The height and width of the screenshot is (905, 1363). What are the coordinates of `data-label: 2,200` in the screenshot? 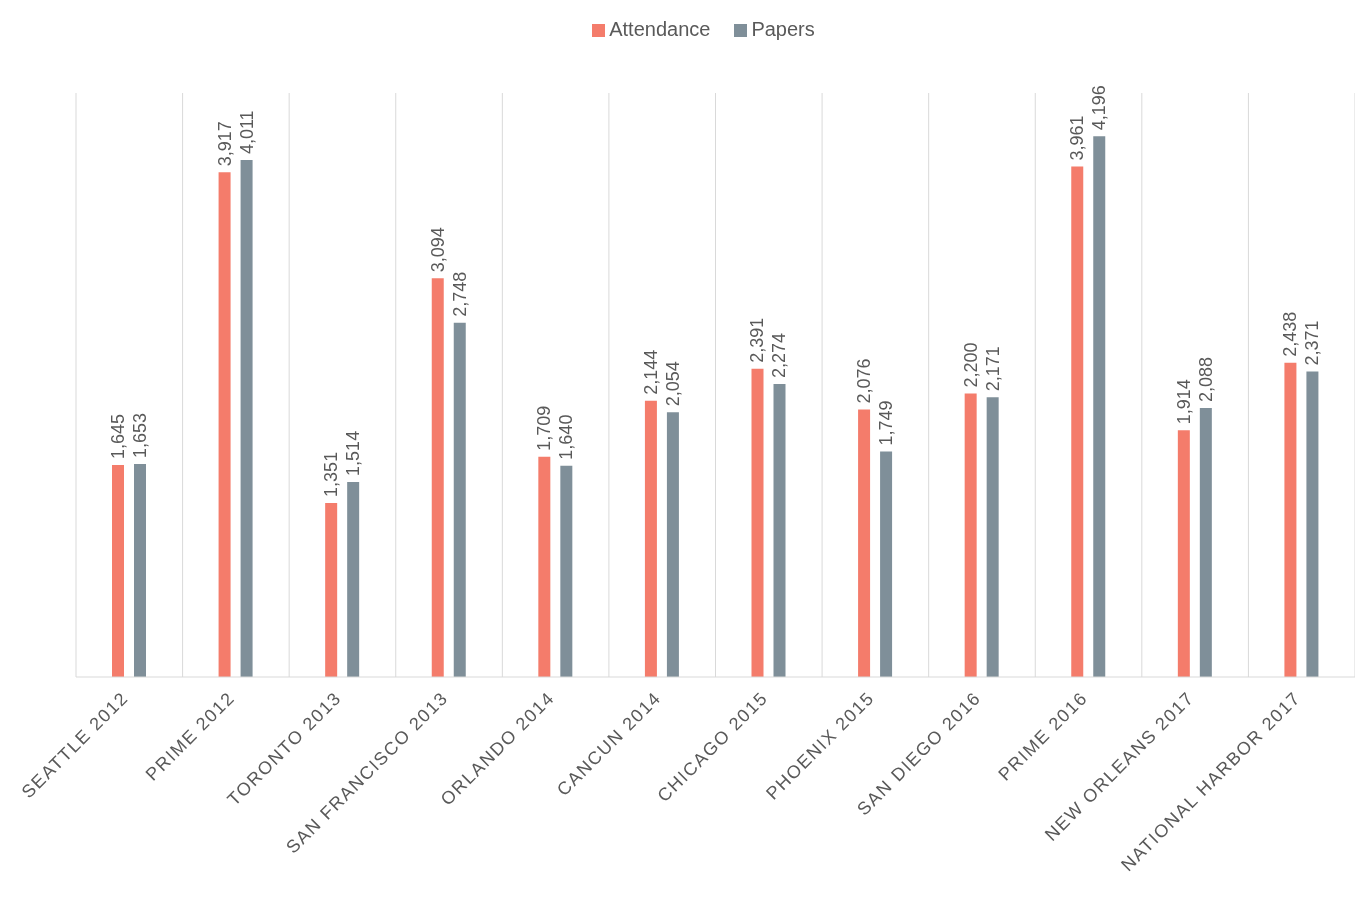 It's located at (970, 365).